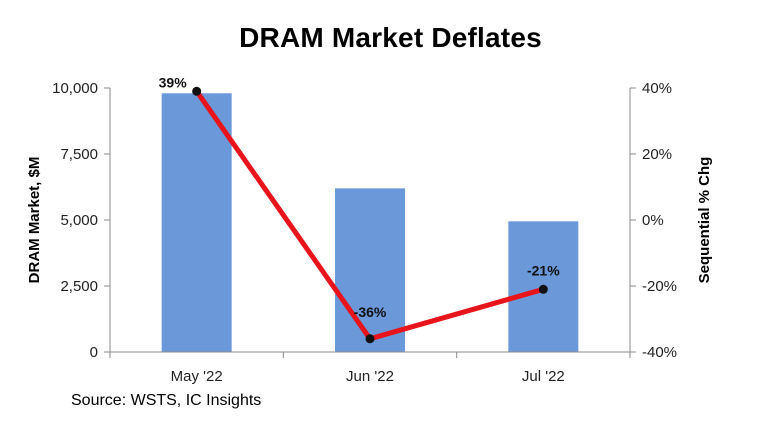 The width and height of the screenshot is (781, 436). Describe the element at coordinates (657, 88) in the screenshot. I see `right-tick-label: 40%` at that location.